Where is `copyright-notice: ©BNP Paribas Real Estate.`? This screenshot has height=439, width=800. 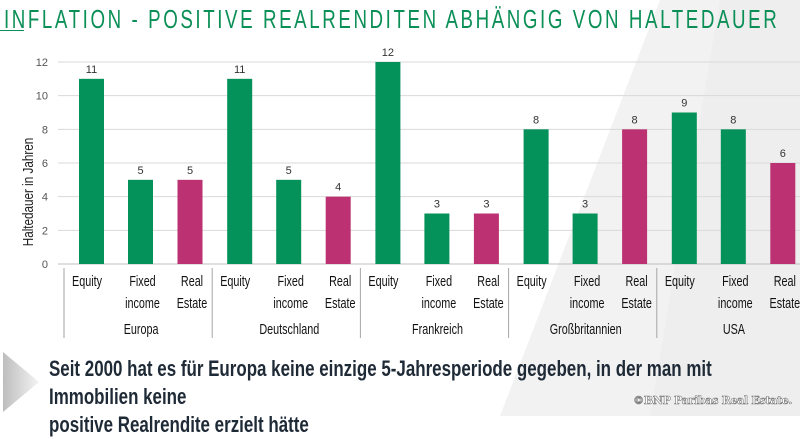
copyright-notice: ©BNP Paribas Real Estate. is located at coordinates (713, 401).